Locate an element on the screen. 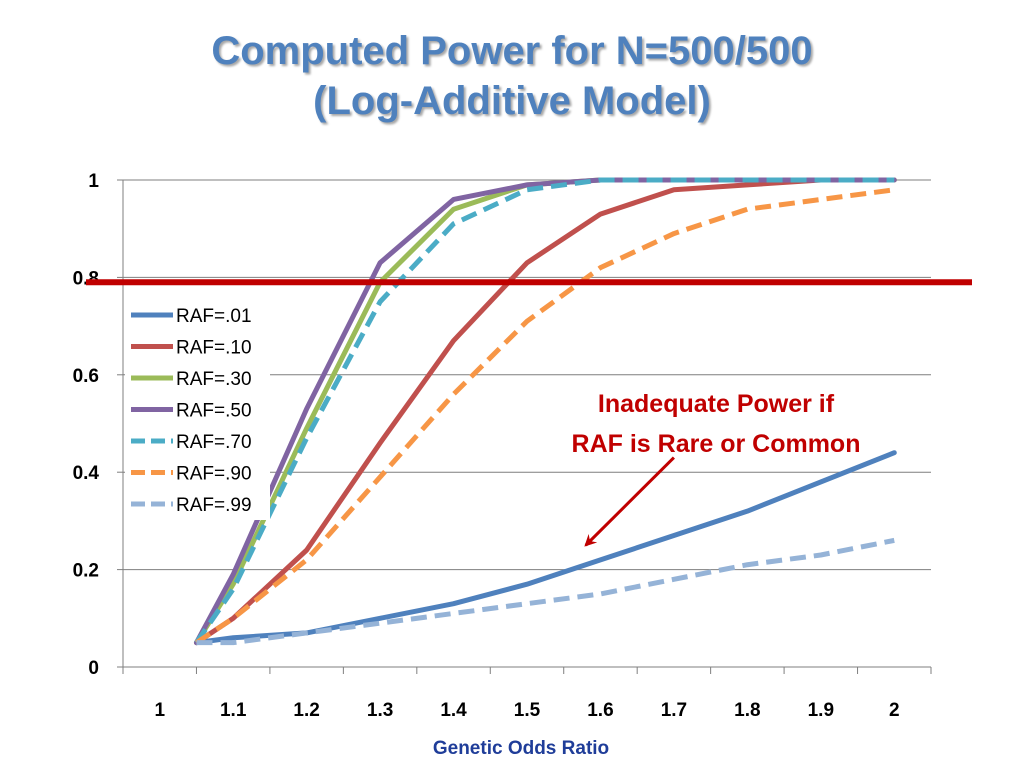  y-tick-label: 0.4 is located at coordinates (86, 473).